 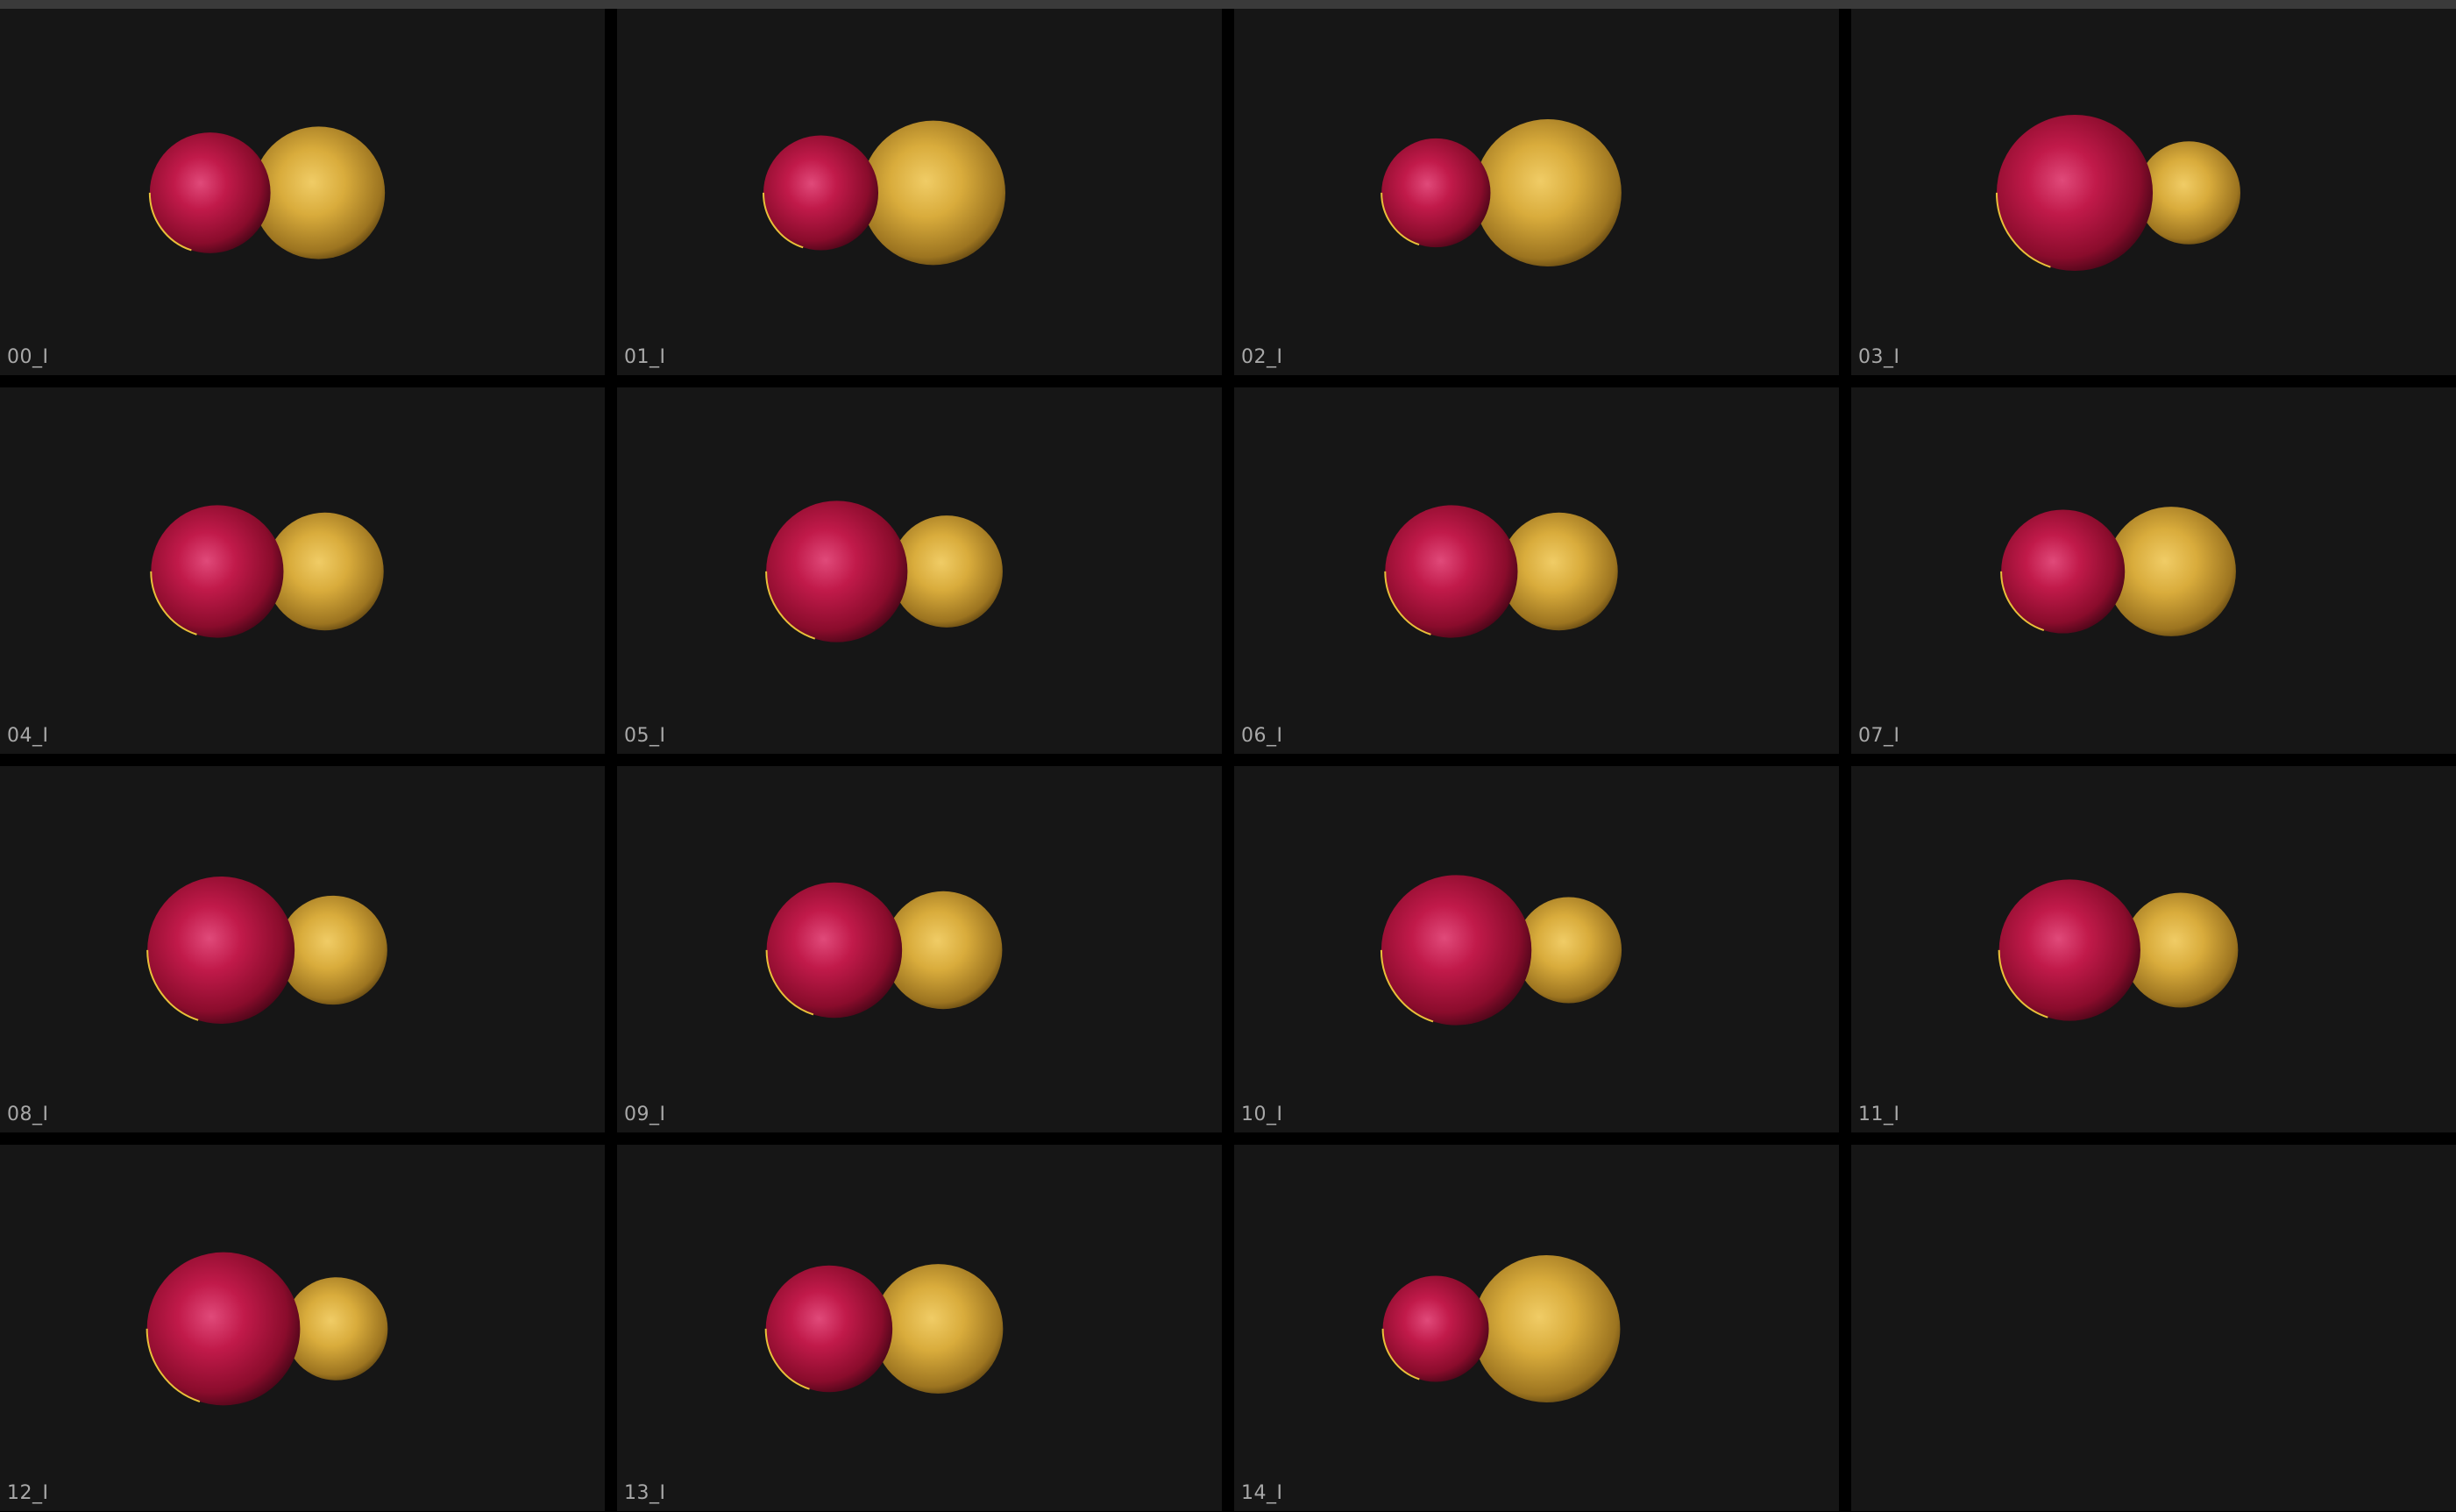 I want to click on tile-13_i: 13_I, so click(x=919, y=1328).